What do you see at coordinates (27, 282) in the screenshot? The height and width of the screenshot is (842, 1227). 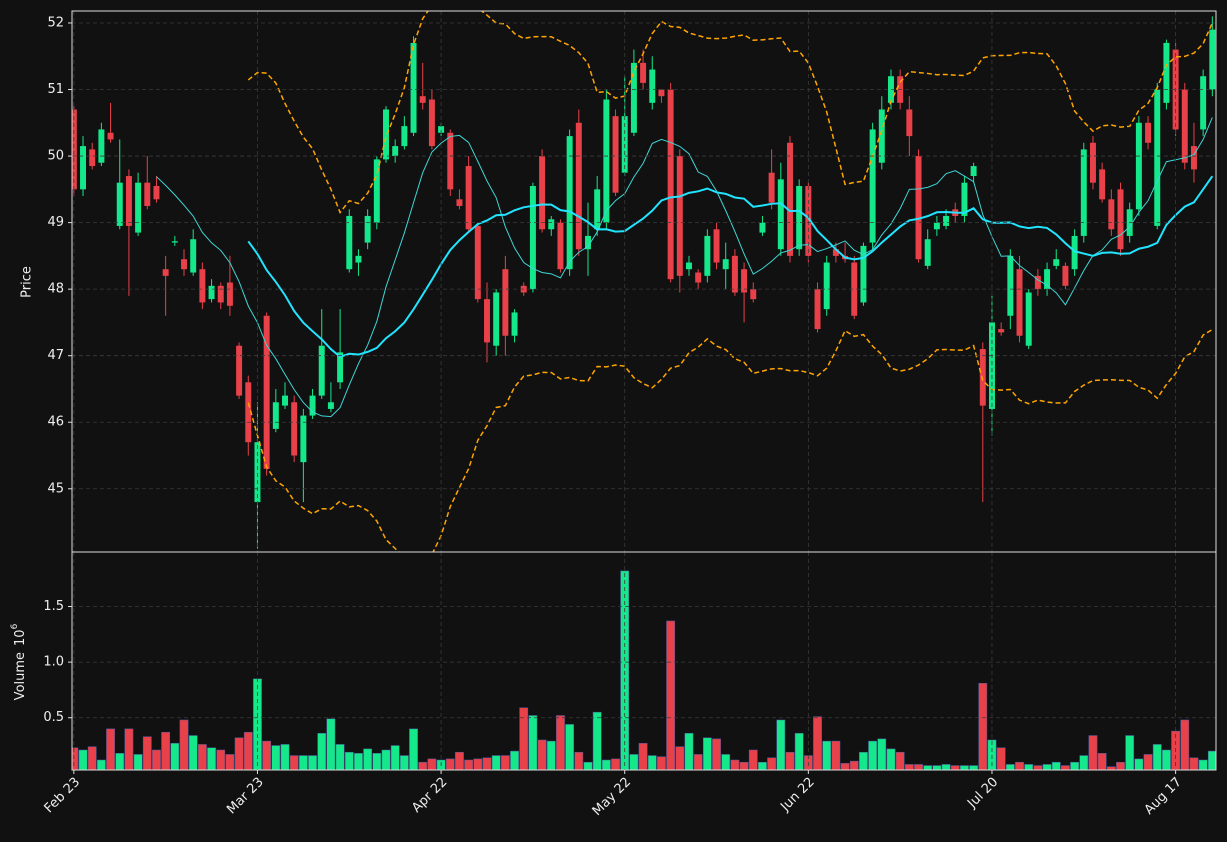 I see `y-axis-label: Price` at bounding box center [27, 282].